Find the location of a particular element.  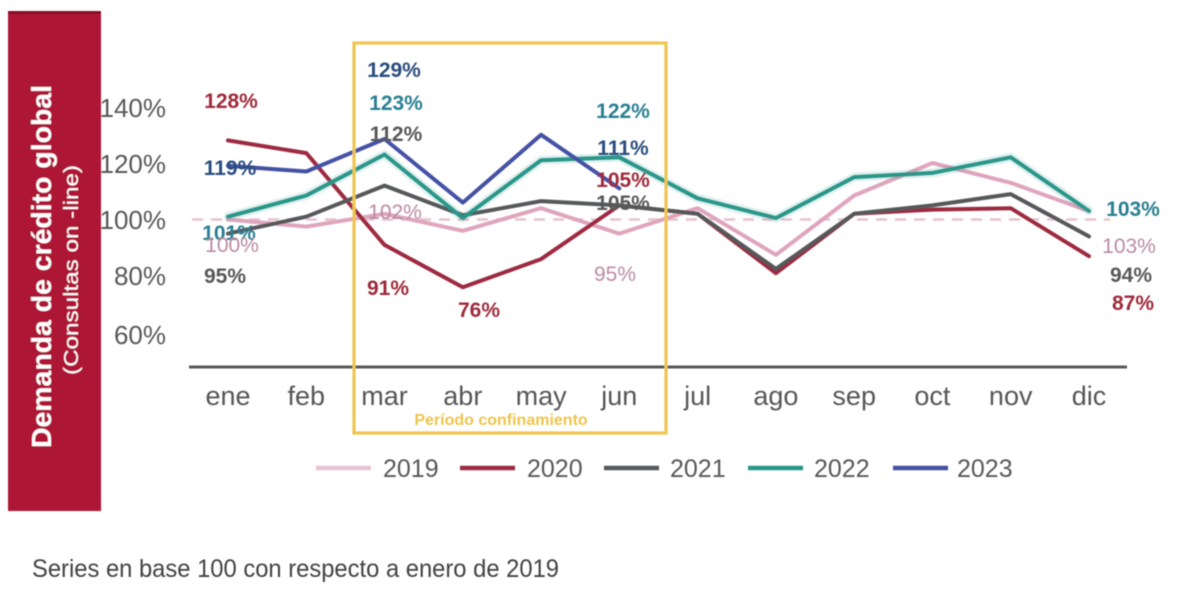

svg-text: 123% is located at coordinates (396, 103).